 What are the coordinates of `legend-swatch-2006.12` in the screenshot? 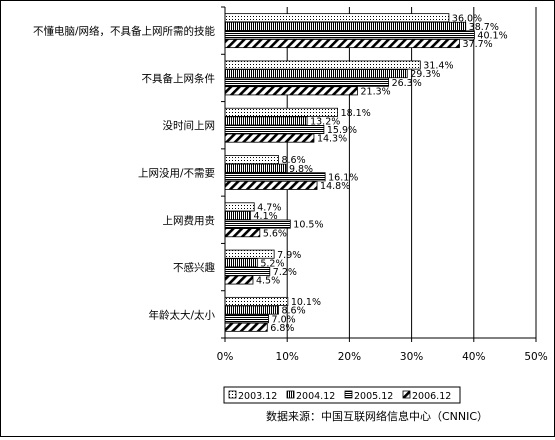 It's located at (406, 394).